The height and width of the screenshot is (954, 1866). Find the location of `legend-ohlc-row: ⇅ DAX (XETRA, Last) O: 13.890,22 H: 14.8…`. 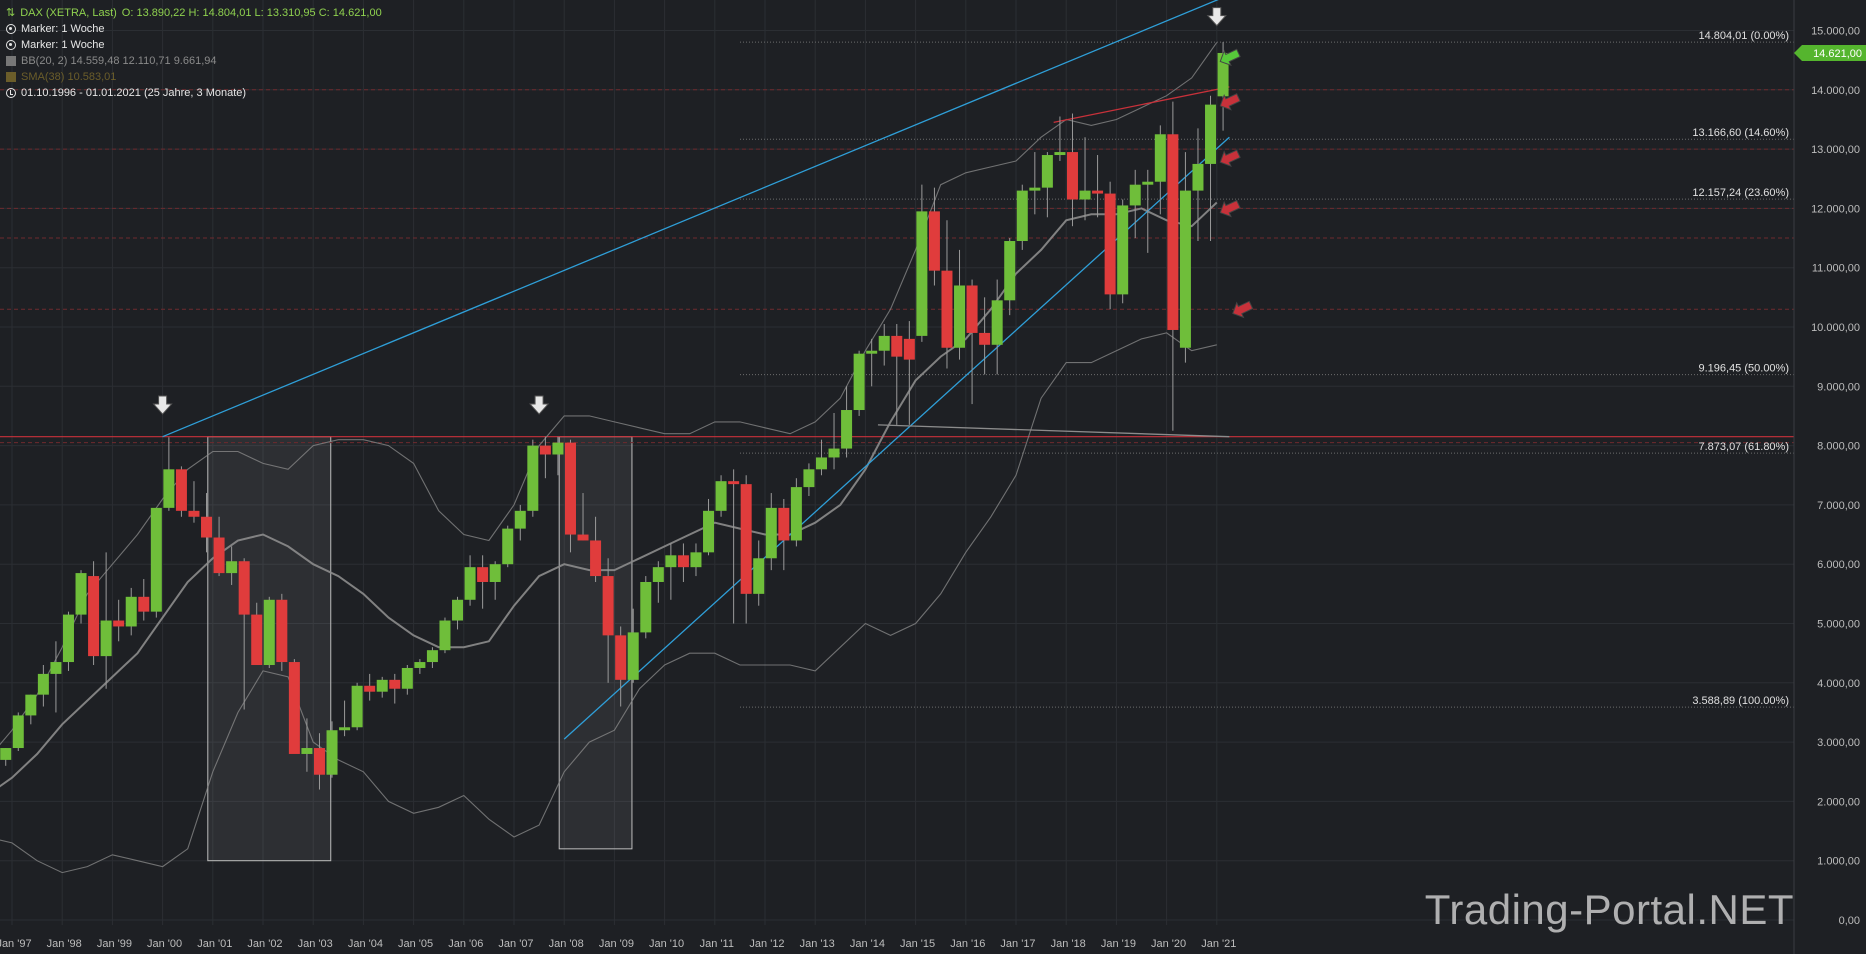

legend-ohlc-row: ⇅ DAX (XETRA, Last) O: 13.890,22 H: 14.8… is located at coordinates (194, 13).